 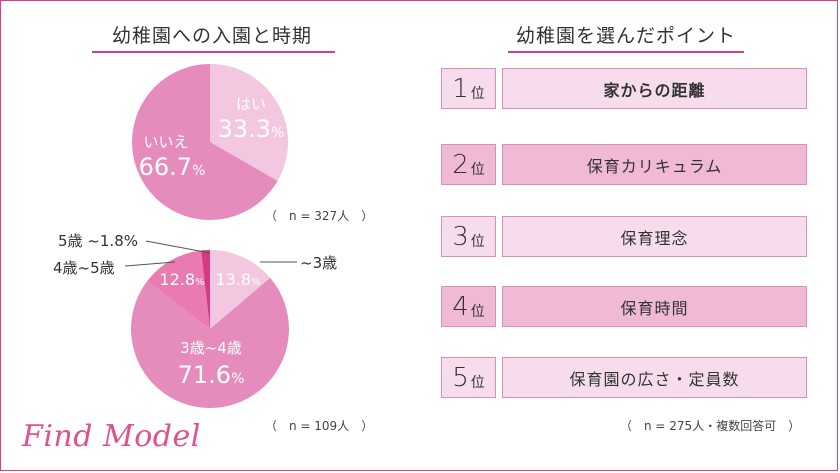 I want to click on pie2-slice-under3, so click(x=240, y=289).